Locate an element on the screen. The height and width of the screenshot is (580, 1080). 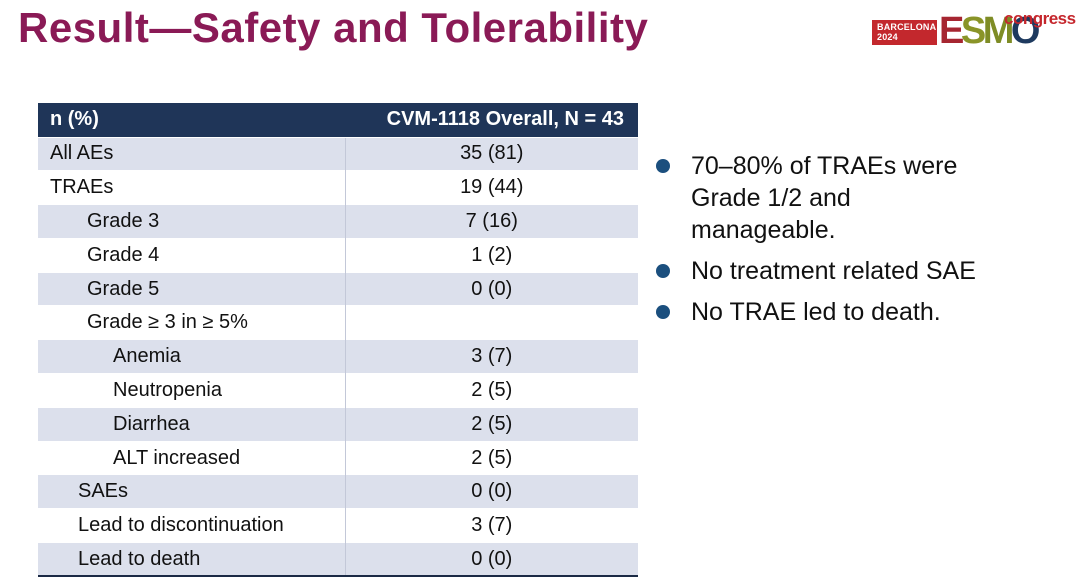
row-label: Grade 4 is located at coordinates (191, 255).